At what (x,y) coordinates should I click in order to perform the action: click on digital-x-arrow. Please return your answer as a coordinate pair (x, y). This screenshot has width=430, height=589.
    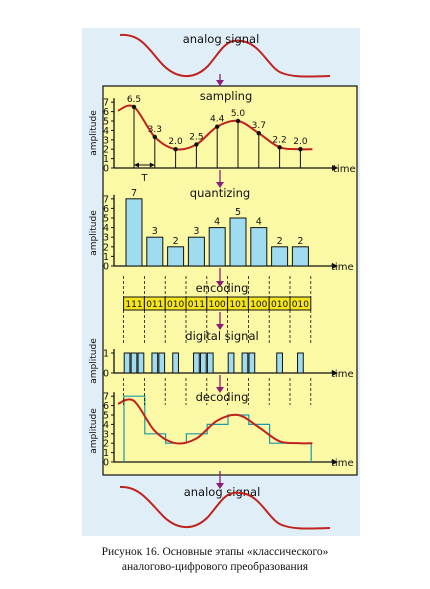
    Looking at the image, I should click on (335, 373).